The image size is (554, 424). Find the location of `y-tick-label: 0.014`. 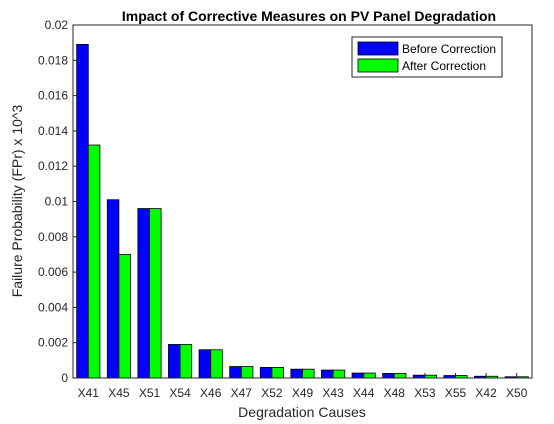

y-tick-label: 0.014 is located at coordinates (53, 131).